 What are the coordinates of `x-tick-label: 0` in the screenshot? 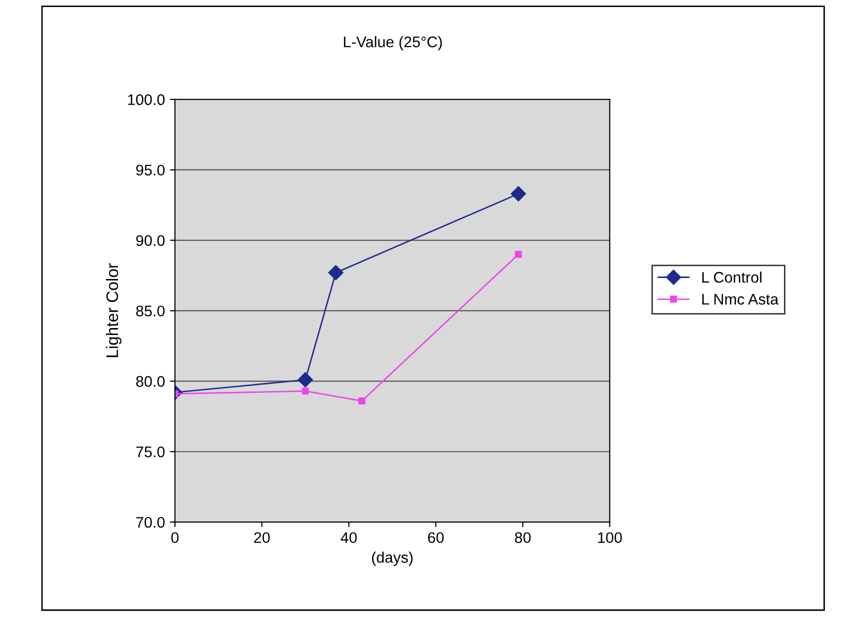 It's located at (175, 538).